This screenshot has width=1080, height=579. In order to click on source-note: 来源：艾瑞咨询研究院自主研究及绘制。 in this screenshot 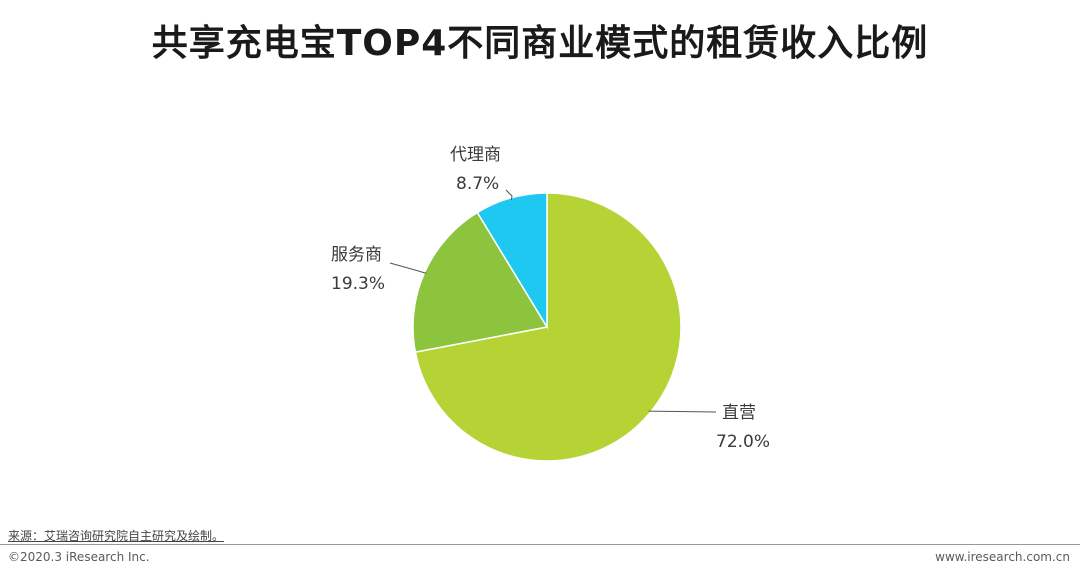, I will do `click(116, 536)`.